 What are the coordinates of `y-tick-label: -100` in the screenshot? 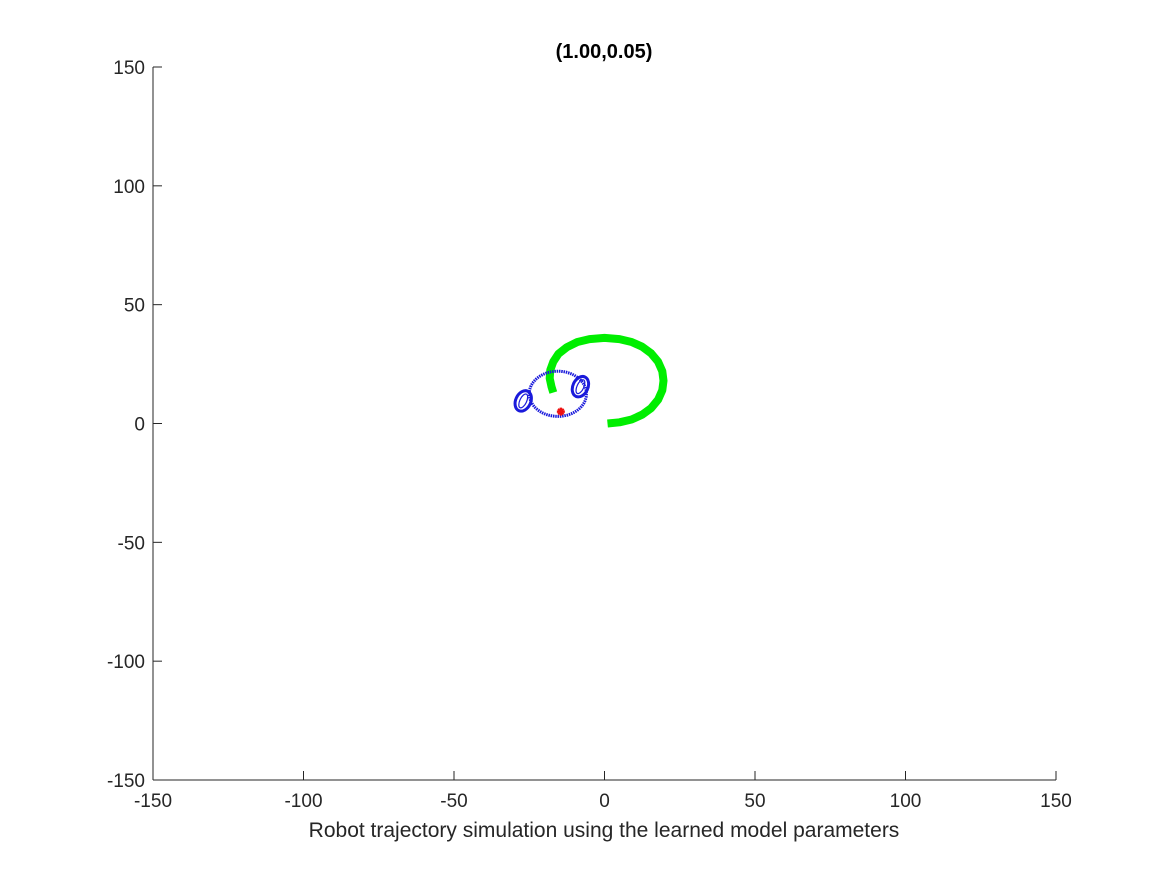 It's located at (126, 662).